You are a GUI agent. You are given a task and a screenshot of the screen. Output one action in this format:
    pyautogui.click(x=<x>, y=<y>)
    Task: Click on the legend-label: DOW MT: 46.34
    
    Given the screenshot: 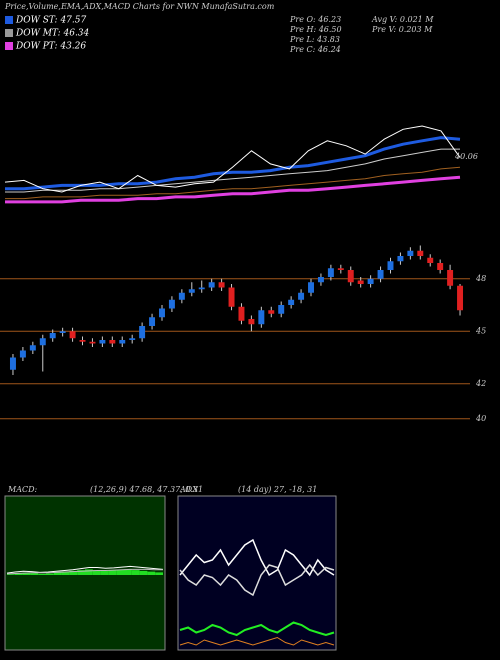 What is the action you would take?
    pyautogui.click(x=52, y=34)
    